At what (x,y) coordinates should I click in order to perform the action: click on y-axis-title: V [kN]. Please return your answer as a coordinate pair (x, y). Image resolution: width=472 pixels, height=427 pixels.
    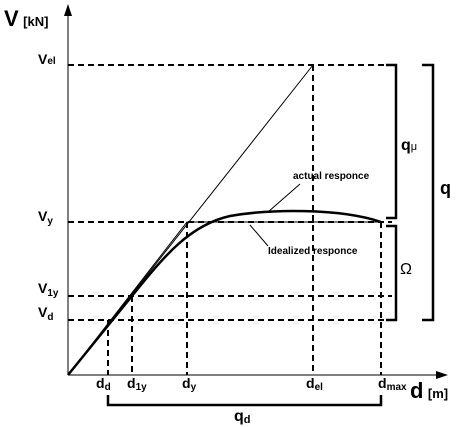
    Looking at the image, I should click on (26, 18).